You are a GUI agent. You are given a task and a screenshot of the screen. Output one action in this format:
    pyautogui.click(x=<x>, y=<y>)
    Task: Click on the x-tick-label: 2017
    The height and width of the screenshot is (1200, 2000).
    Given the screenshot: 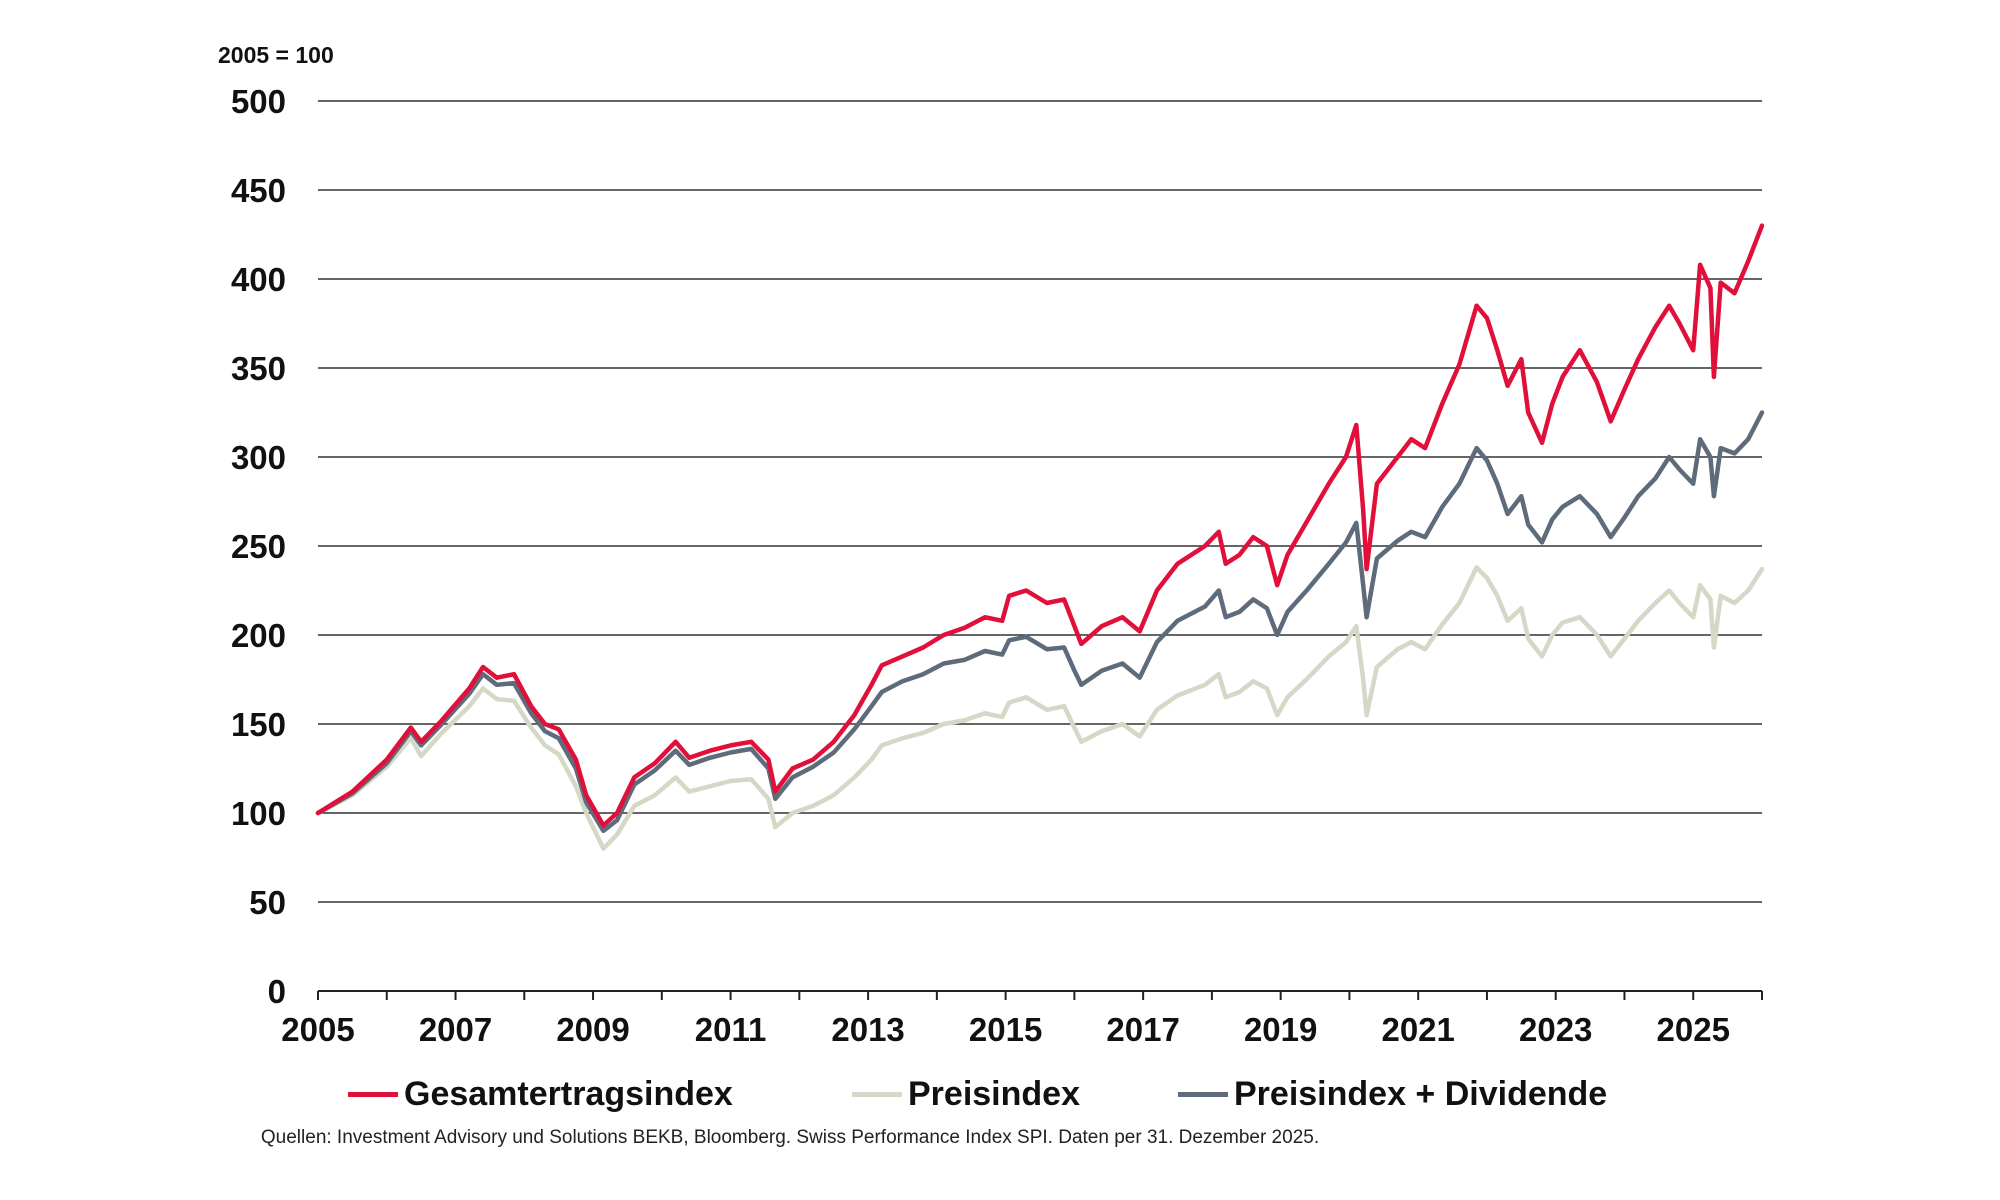 What is the action you would take?
    pyautogui.click(x=1142, y=1029)
    